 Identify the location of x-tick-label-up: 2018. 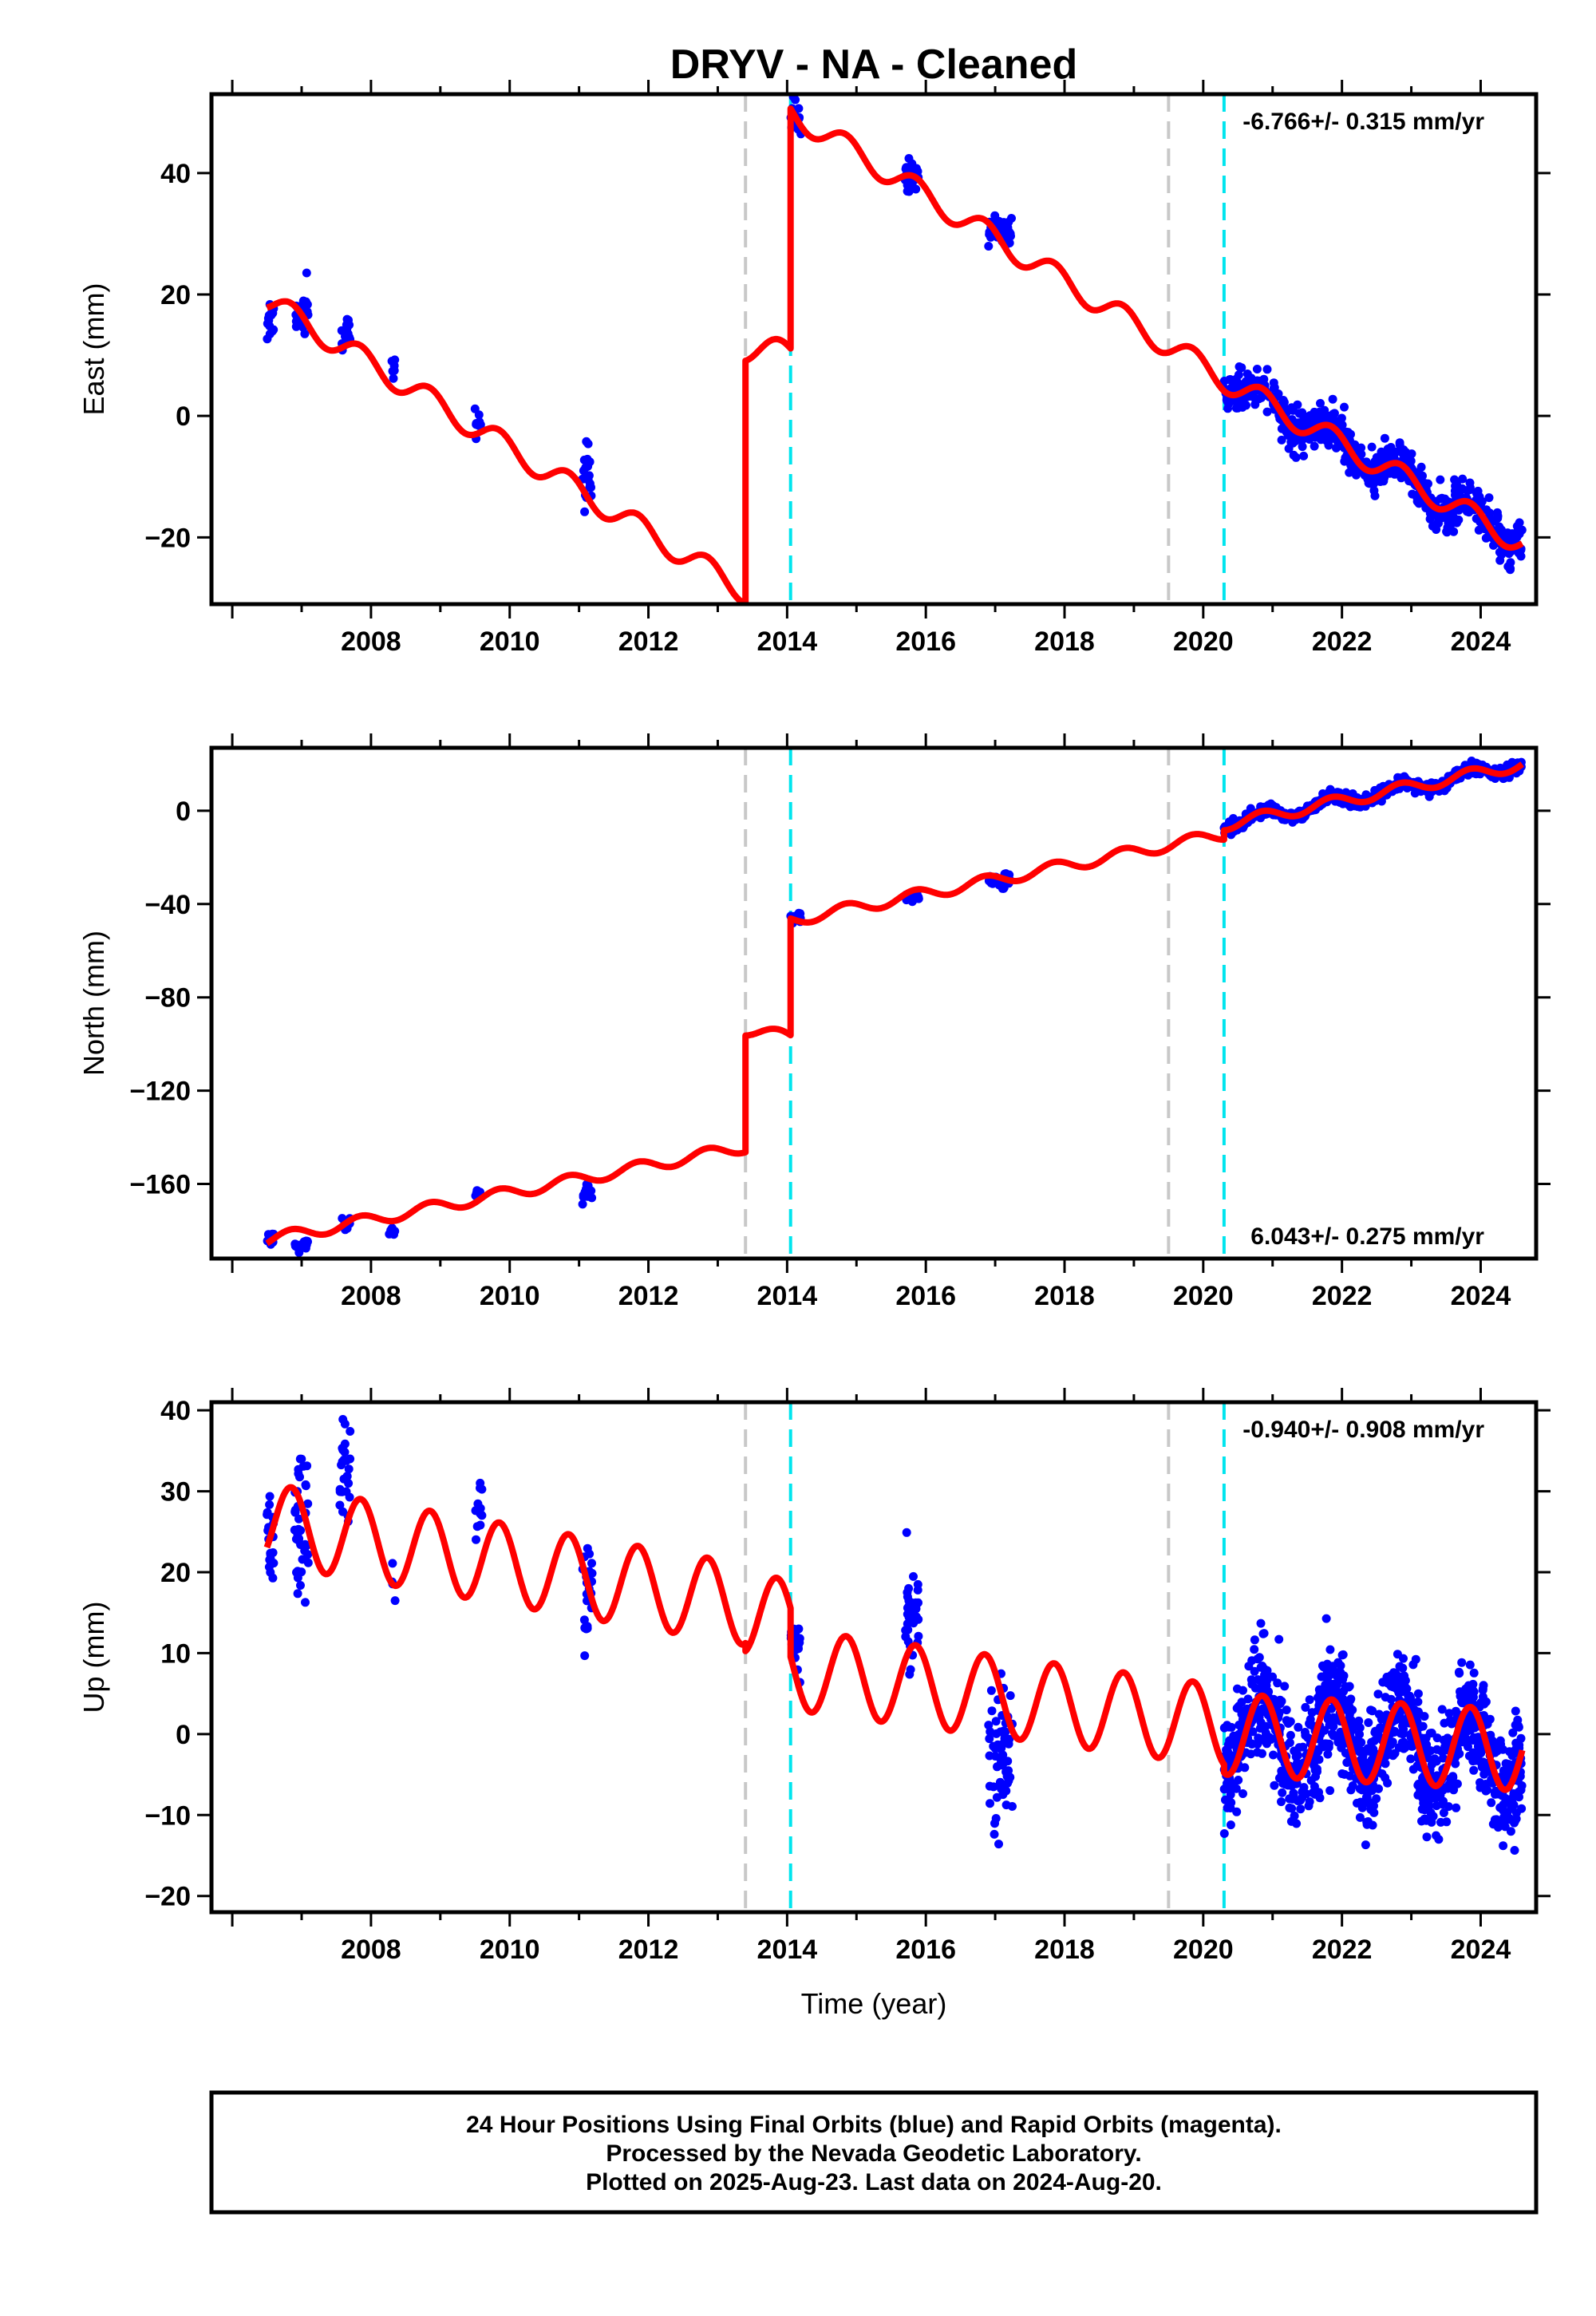
(1064, 1950).